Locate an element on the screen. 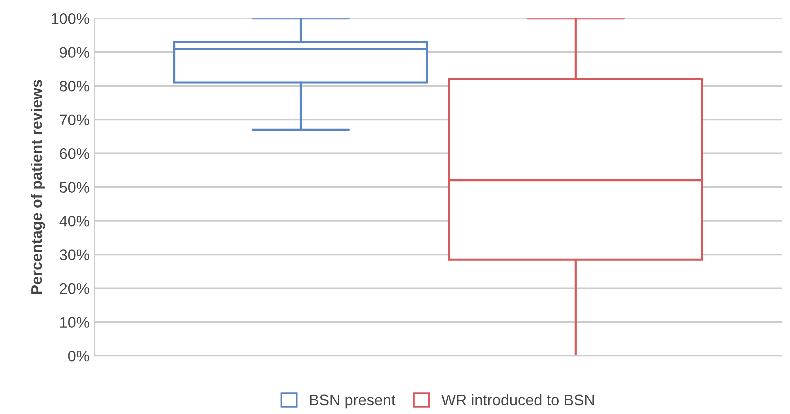 This screenshot has height=414, width=790. y-axis-title: Percentage of patient reviews is located at coordinates (38, 187).